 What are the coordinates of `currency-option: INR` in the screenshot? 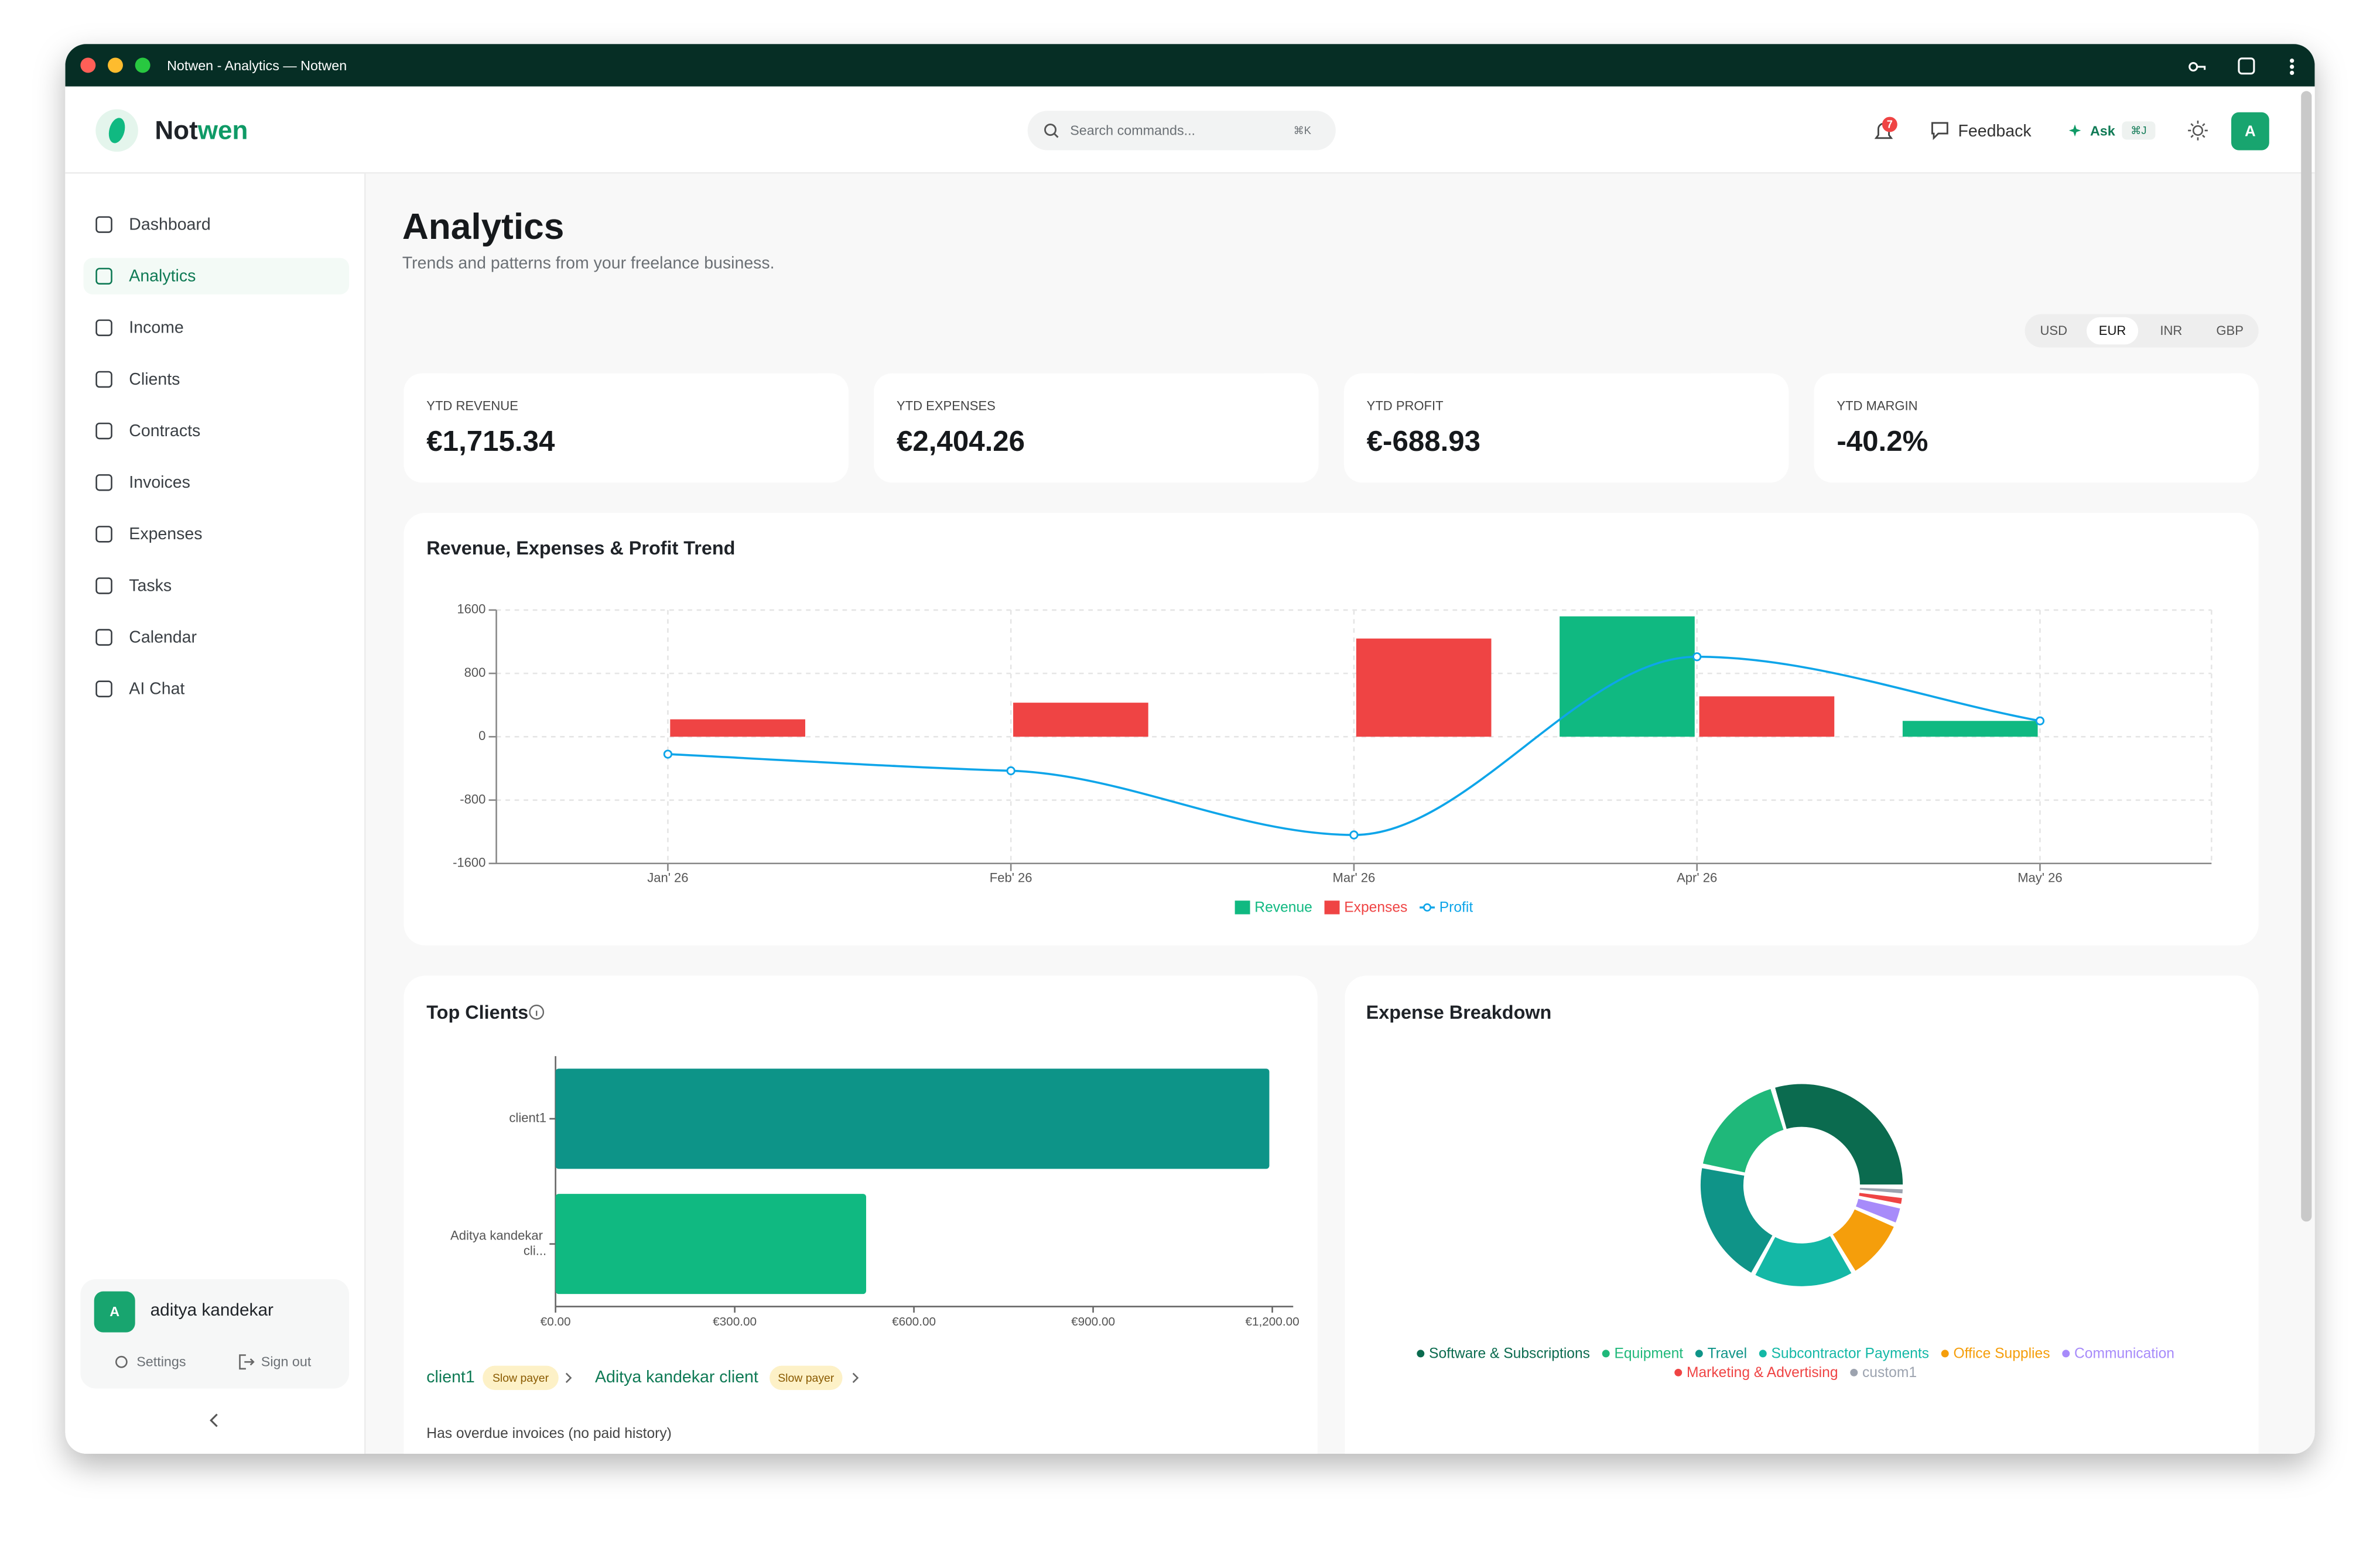 It's located at (2171, 330).